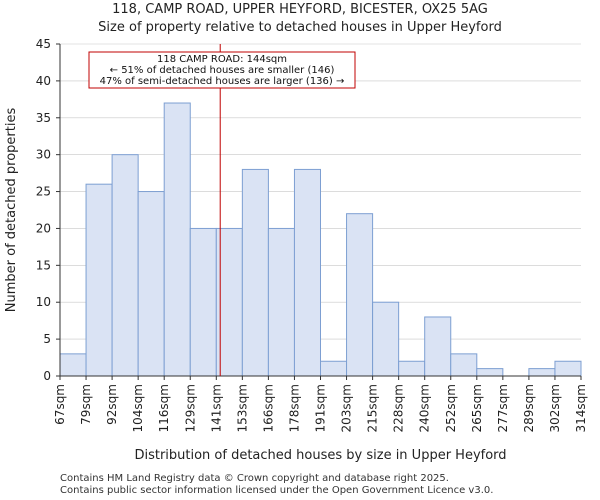 The image size is (600, 500). I want to click on x-tick-label: 79sqm, so click(86, 404).